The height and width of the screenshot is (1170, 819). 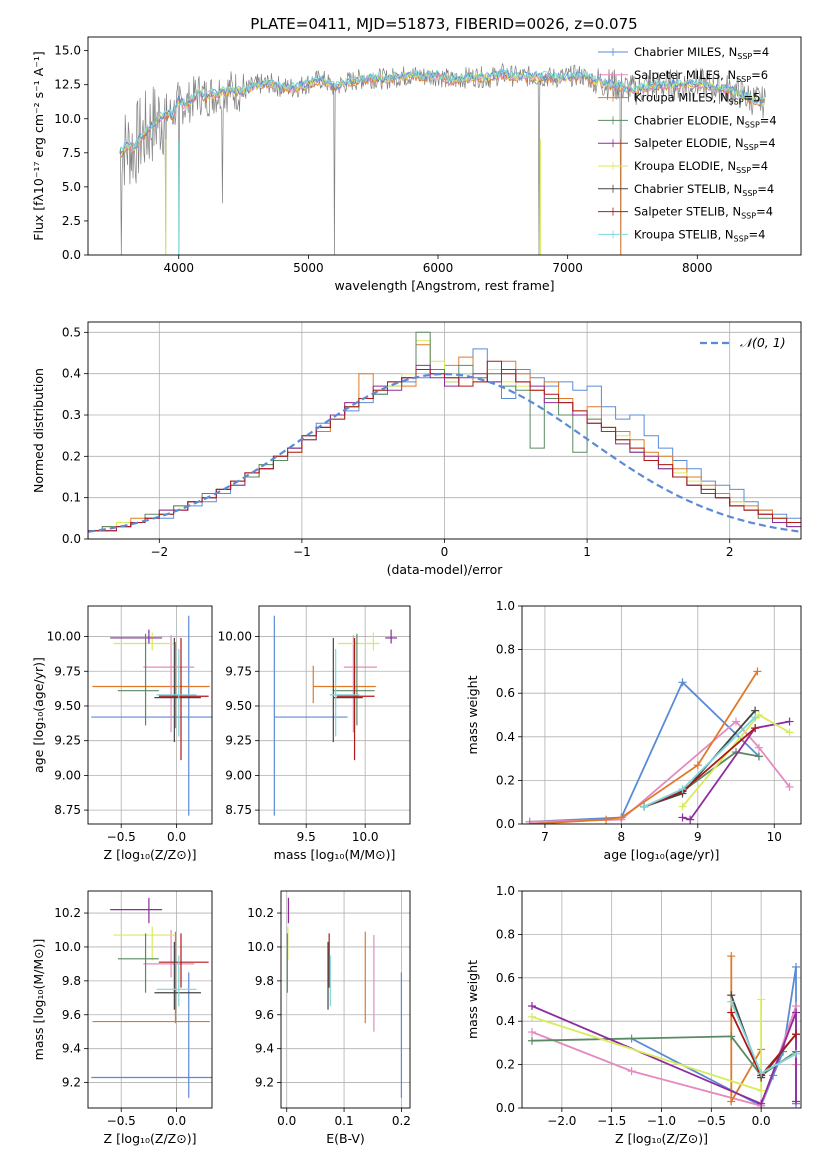 I want to click on legend-label-main: Kroupa STELIB, N, so click(x=684, y=234).